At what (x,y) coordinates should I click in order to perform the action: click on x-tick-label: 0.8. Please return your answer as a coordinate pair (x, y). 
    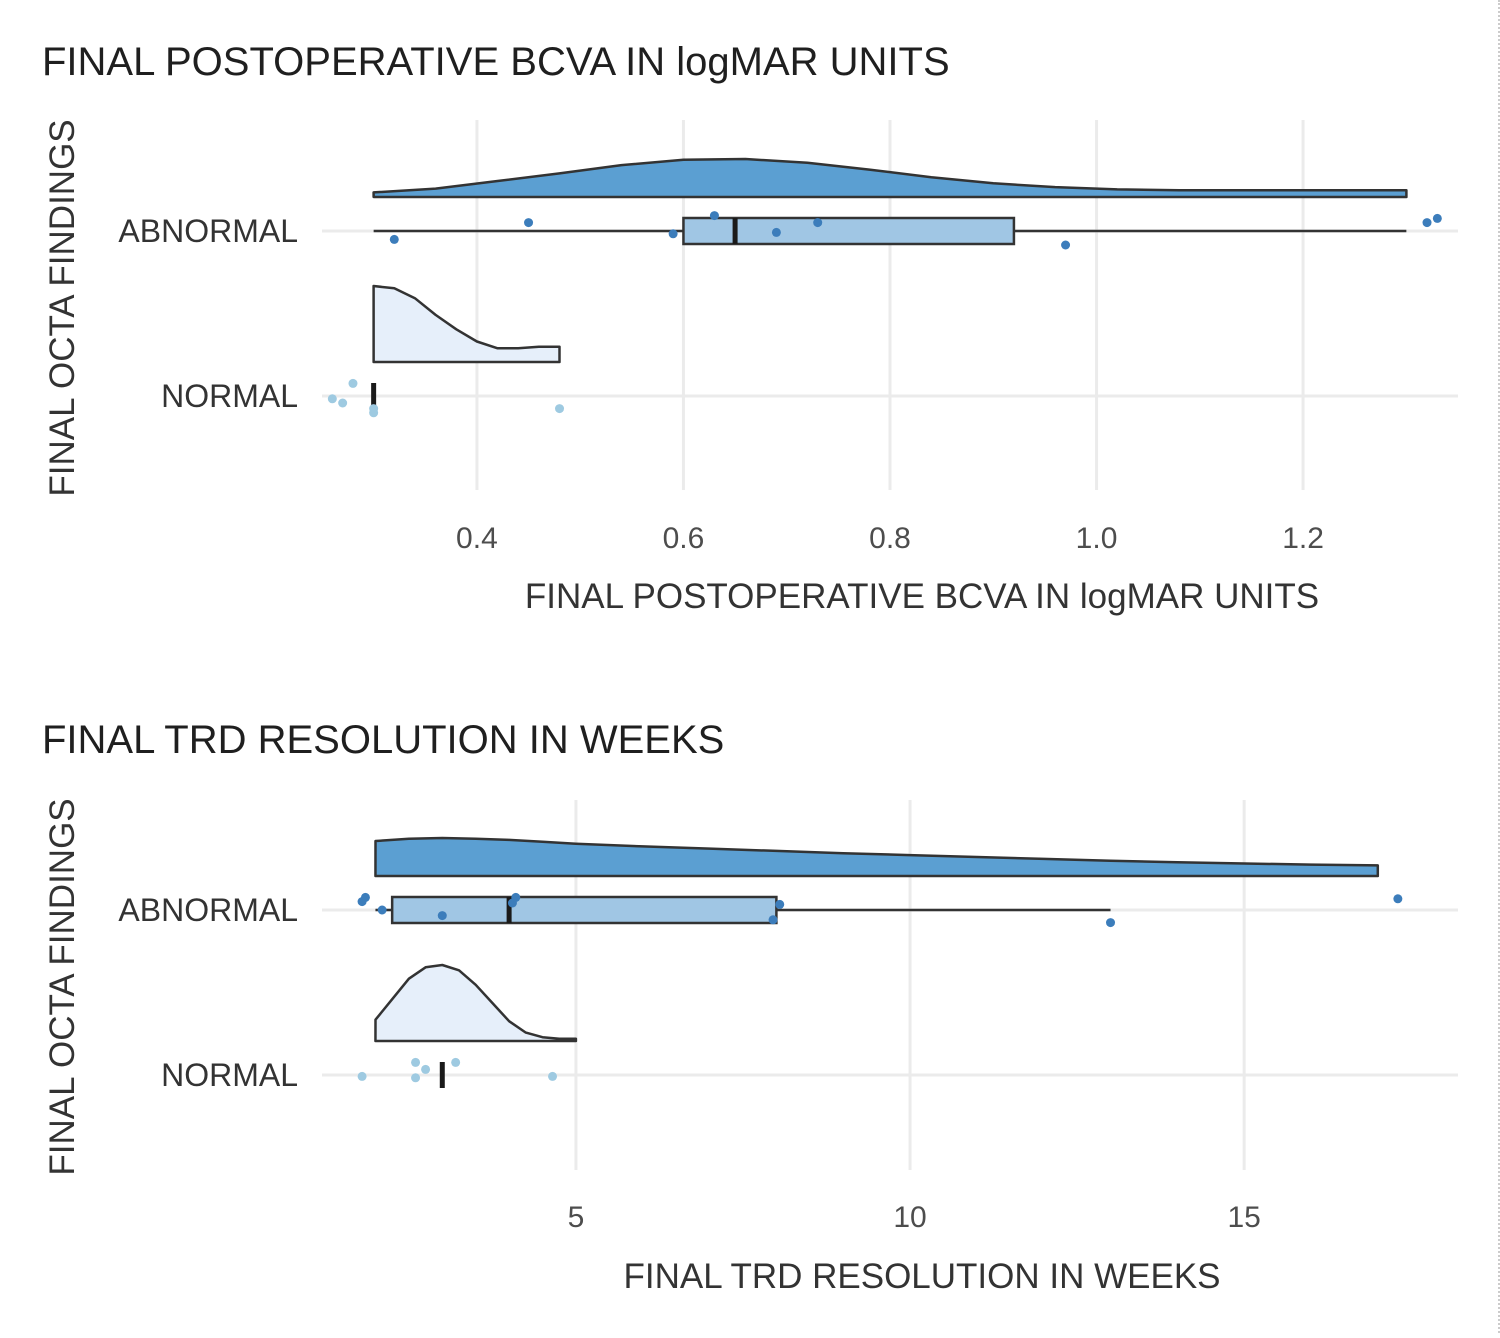
    Looking at the image, I should click on (890, 538).